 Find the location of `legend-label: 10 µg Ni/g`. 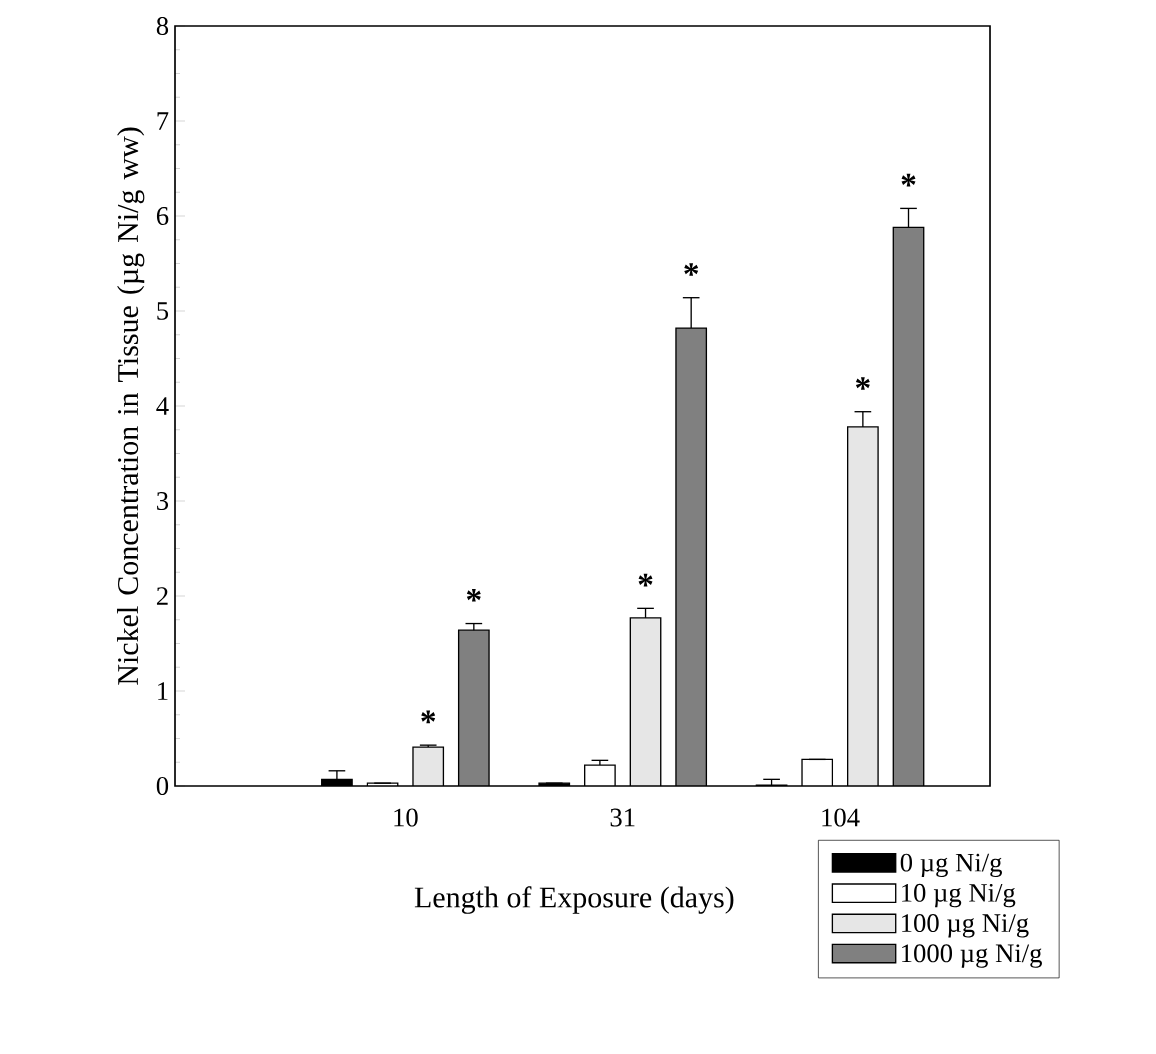

legend-label: 10 µg Ni/g is located at coordinates (959, 895).